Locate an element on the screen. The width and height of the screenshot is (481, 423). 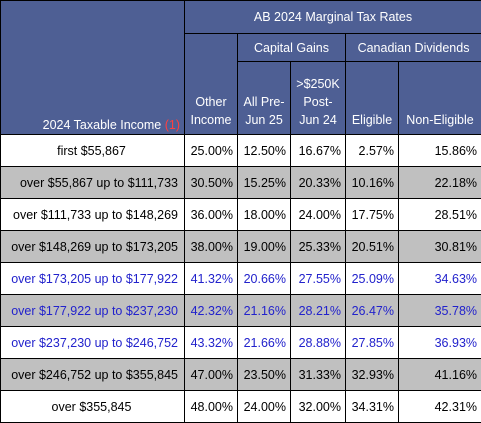
other-income-rate: 36.00% is located at coordinates (211, 215).